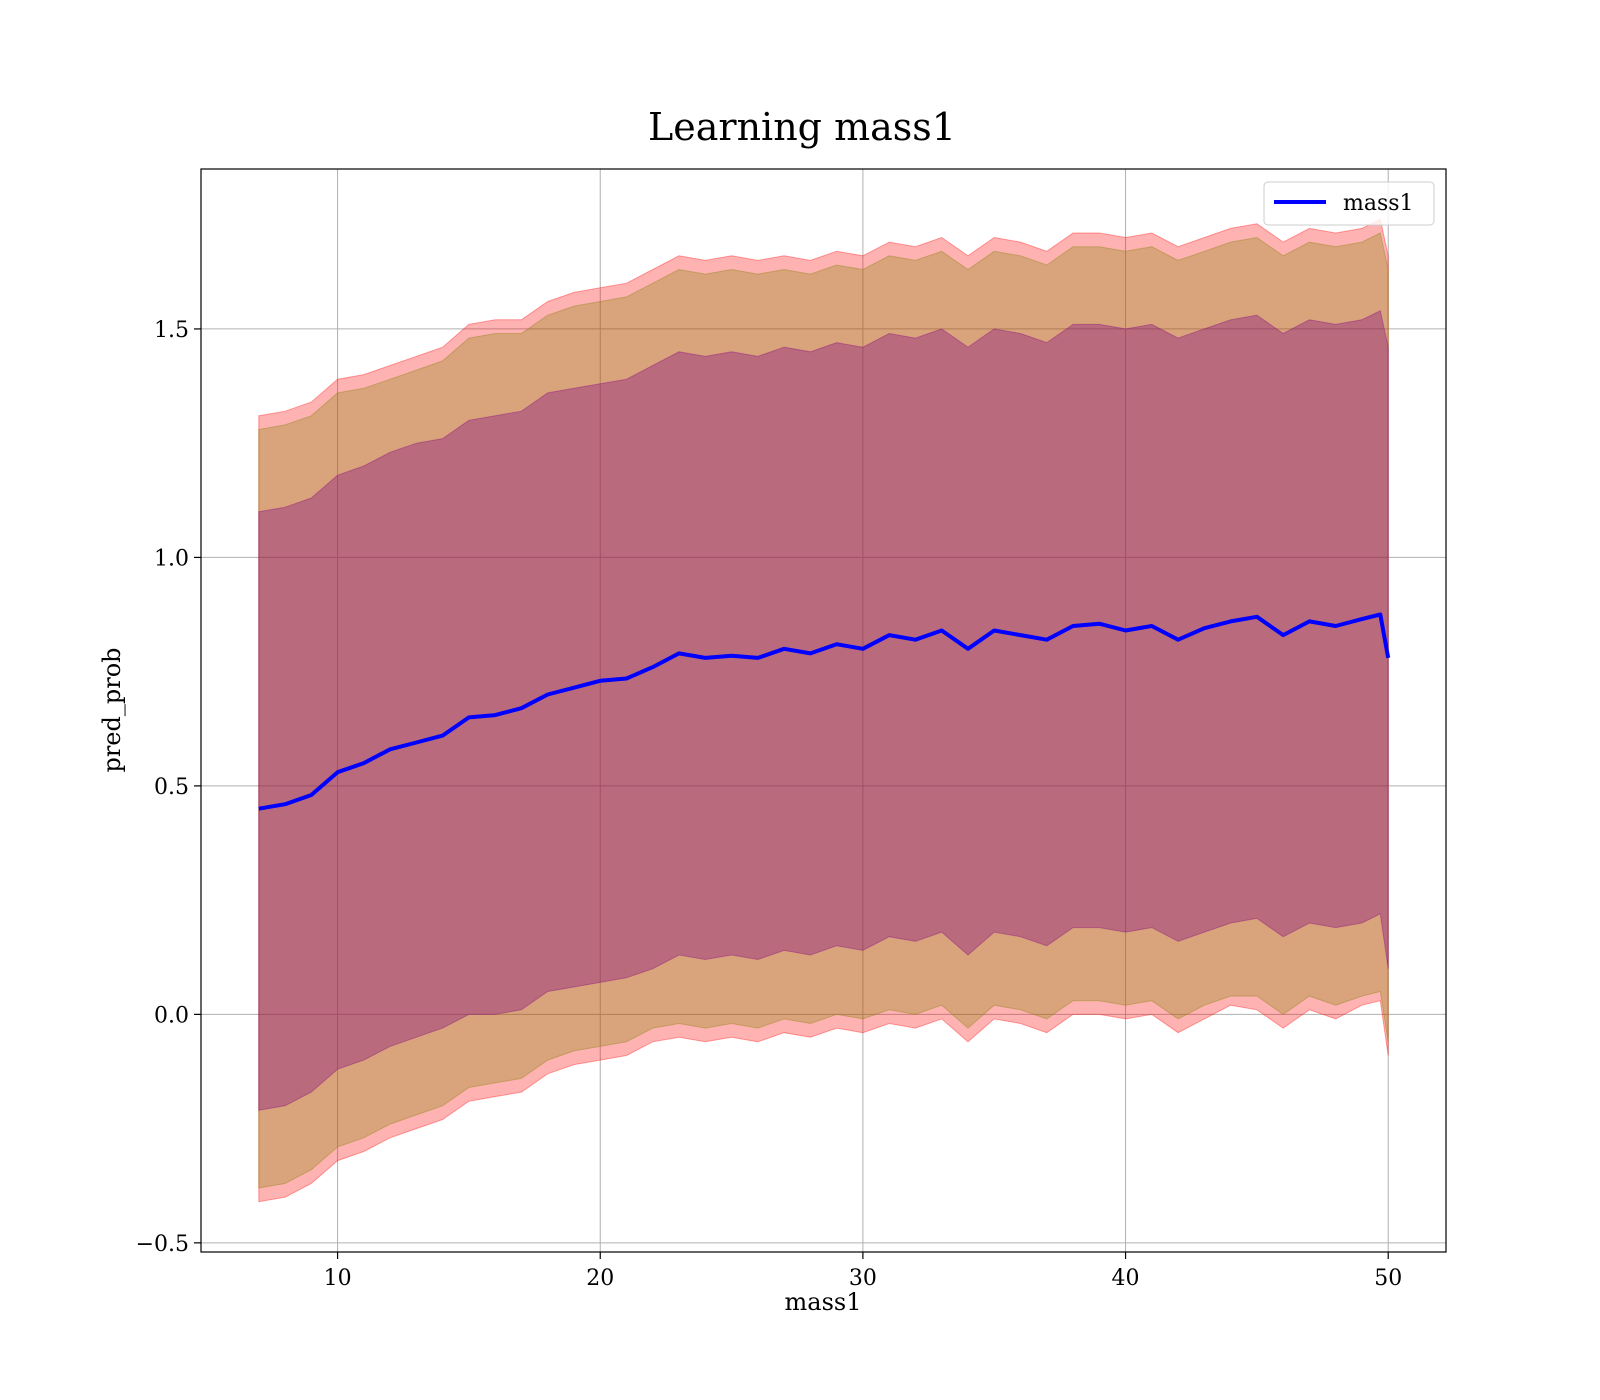 Image resolution: width=1600 pixels, height=1400 pixels. What do you see at coordinates (171, 558) in the screenshot?
I see `y-tick-label-3: 1.0` at bounding box center [171, 558].